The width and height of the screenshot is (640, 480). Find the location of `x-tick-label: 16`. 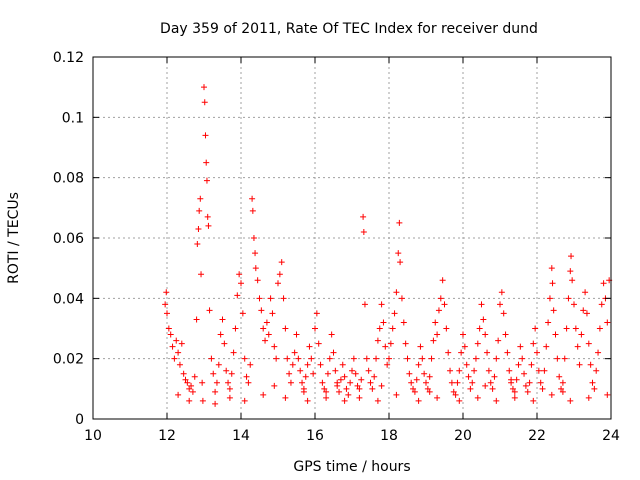

x-tick-label: 16 is located at coordinates (315, 436).